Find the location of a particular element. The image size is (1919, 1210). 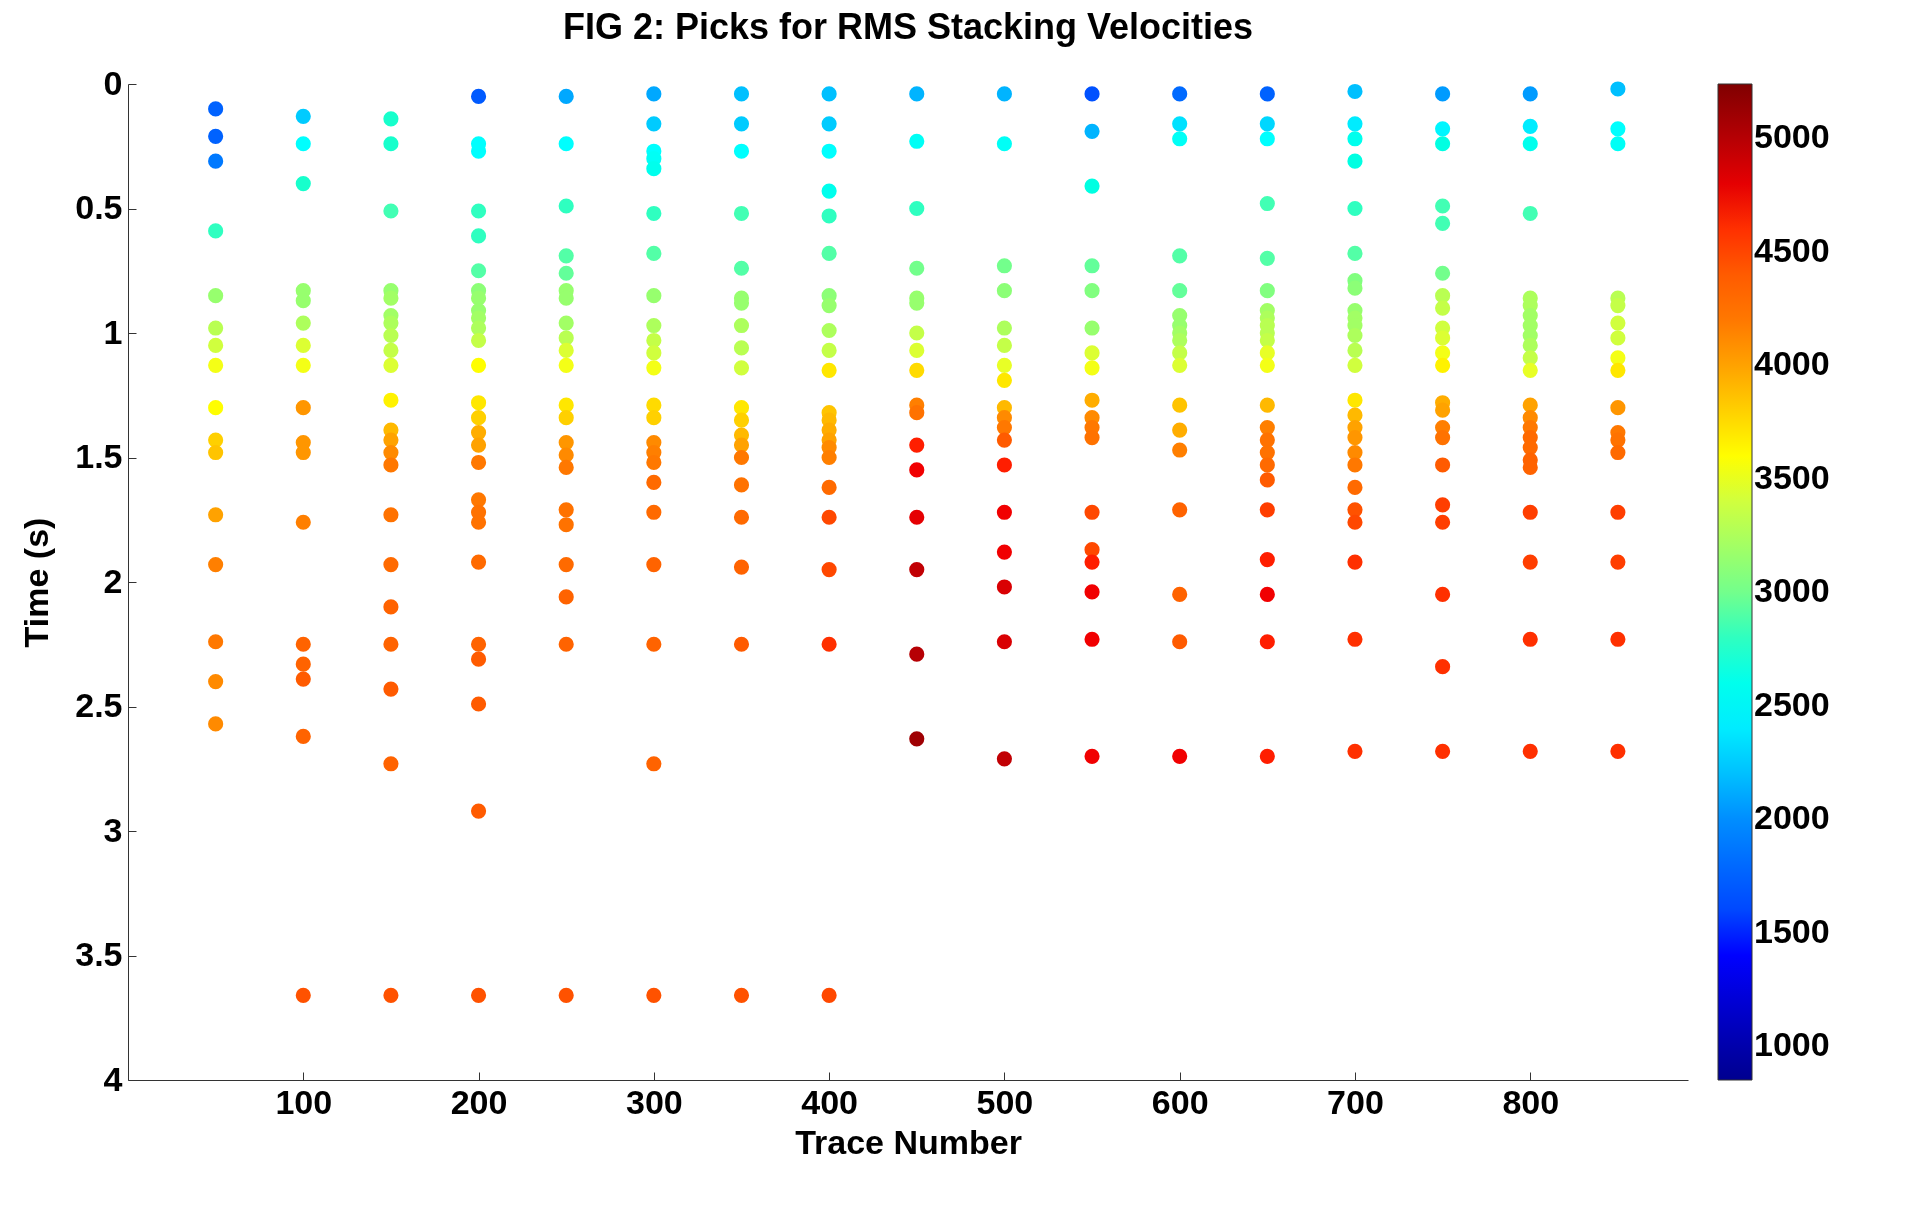

y-tick-label: 4 is located at coordinates (113, 1078).